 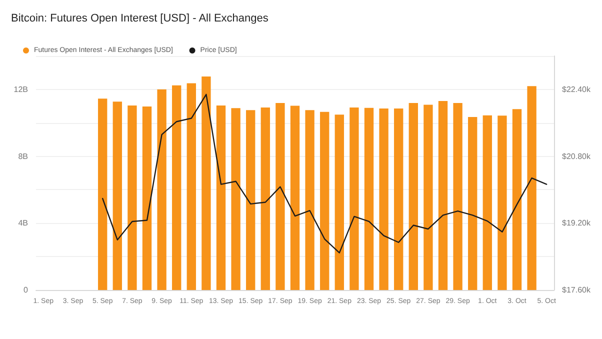 I want to click on y-tick-label: 8B, so click(x=23, y=156).